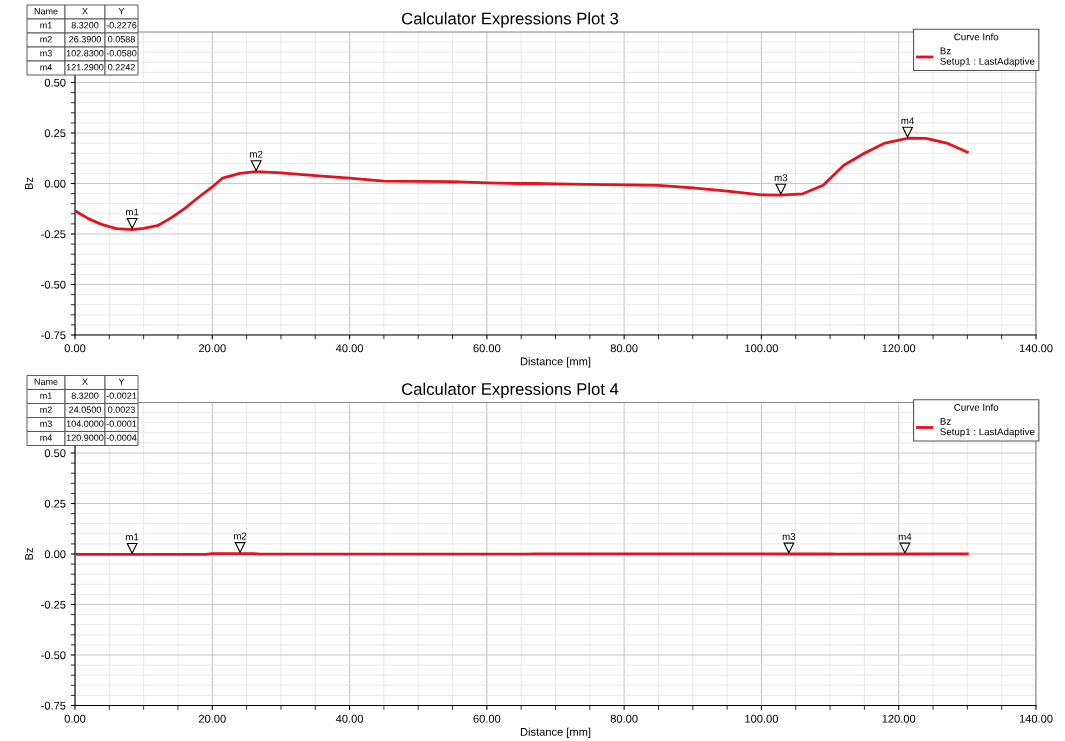 The width and height of the screenshot is (1065, 741). I want to click on chart-title: Calculator Expressions Plot 3, so click(510, 20).